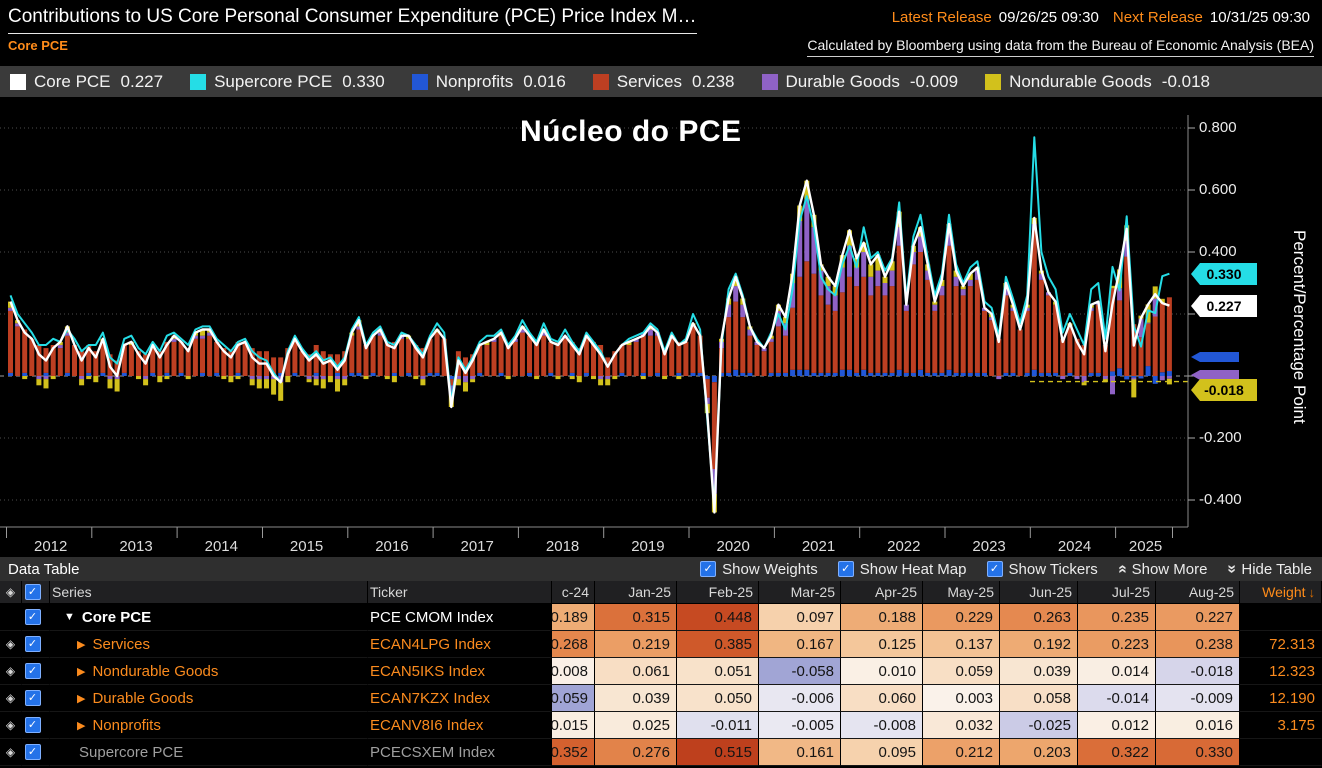 Image resolution: width=1322 pixels, height=768 pixels. I want to click on legend-item-services: Services 0.238, so click(663, 81).